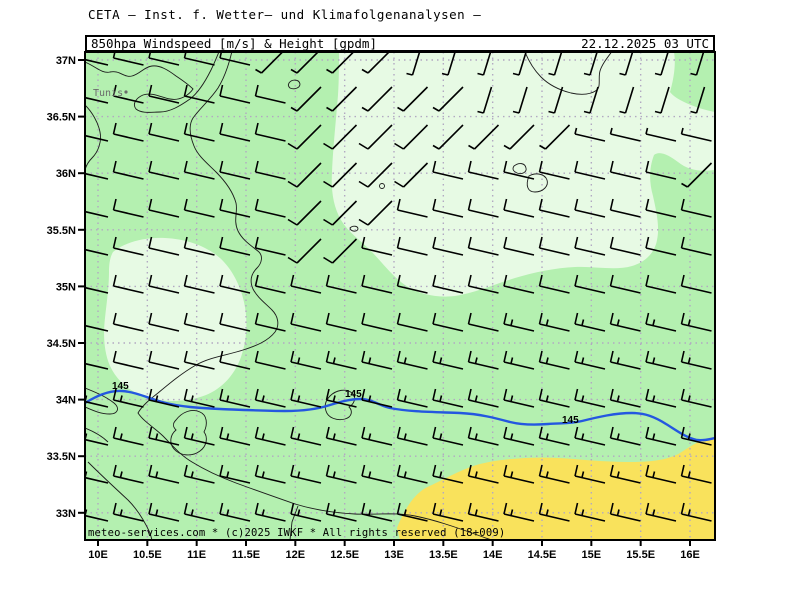  Describe the element at coordinates (592, 555) in the screenshot. I see `lon-label: 15E` at that location.